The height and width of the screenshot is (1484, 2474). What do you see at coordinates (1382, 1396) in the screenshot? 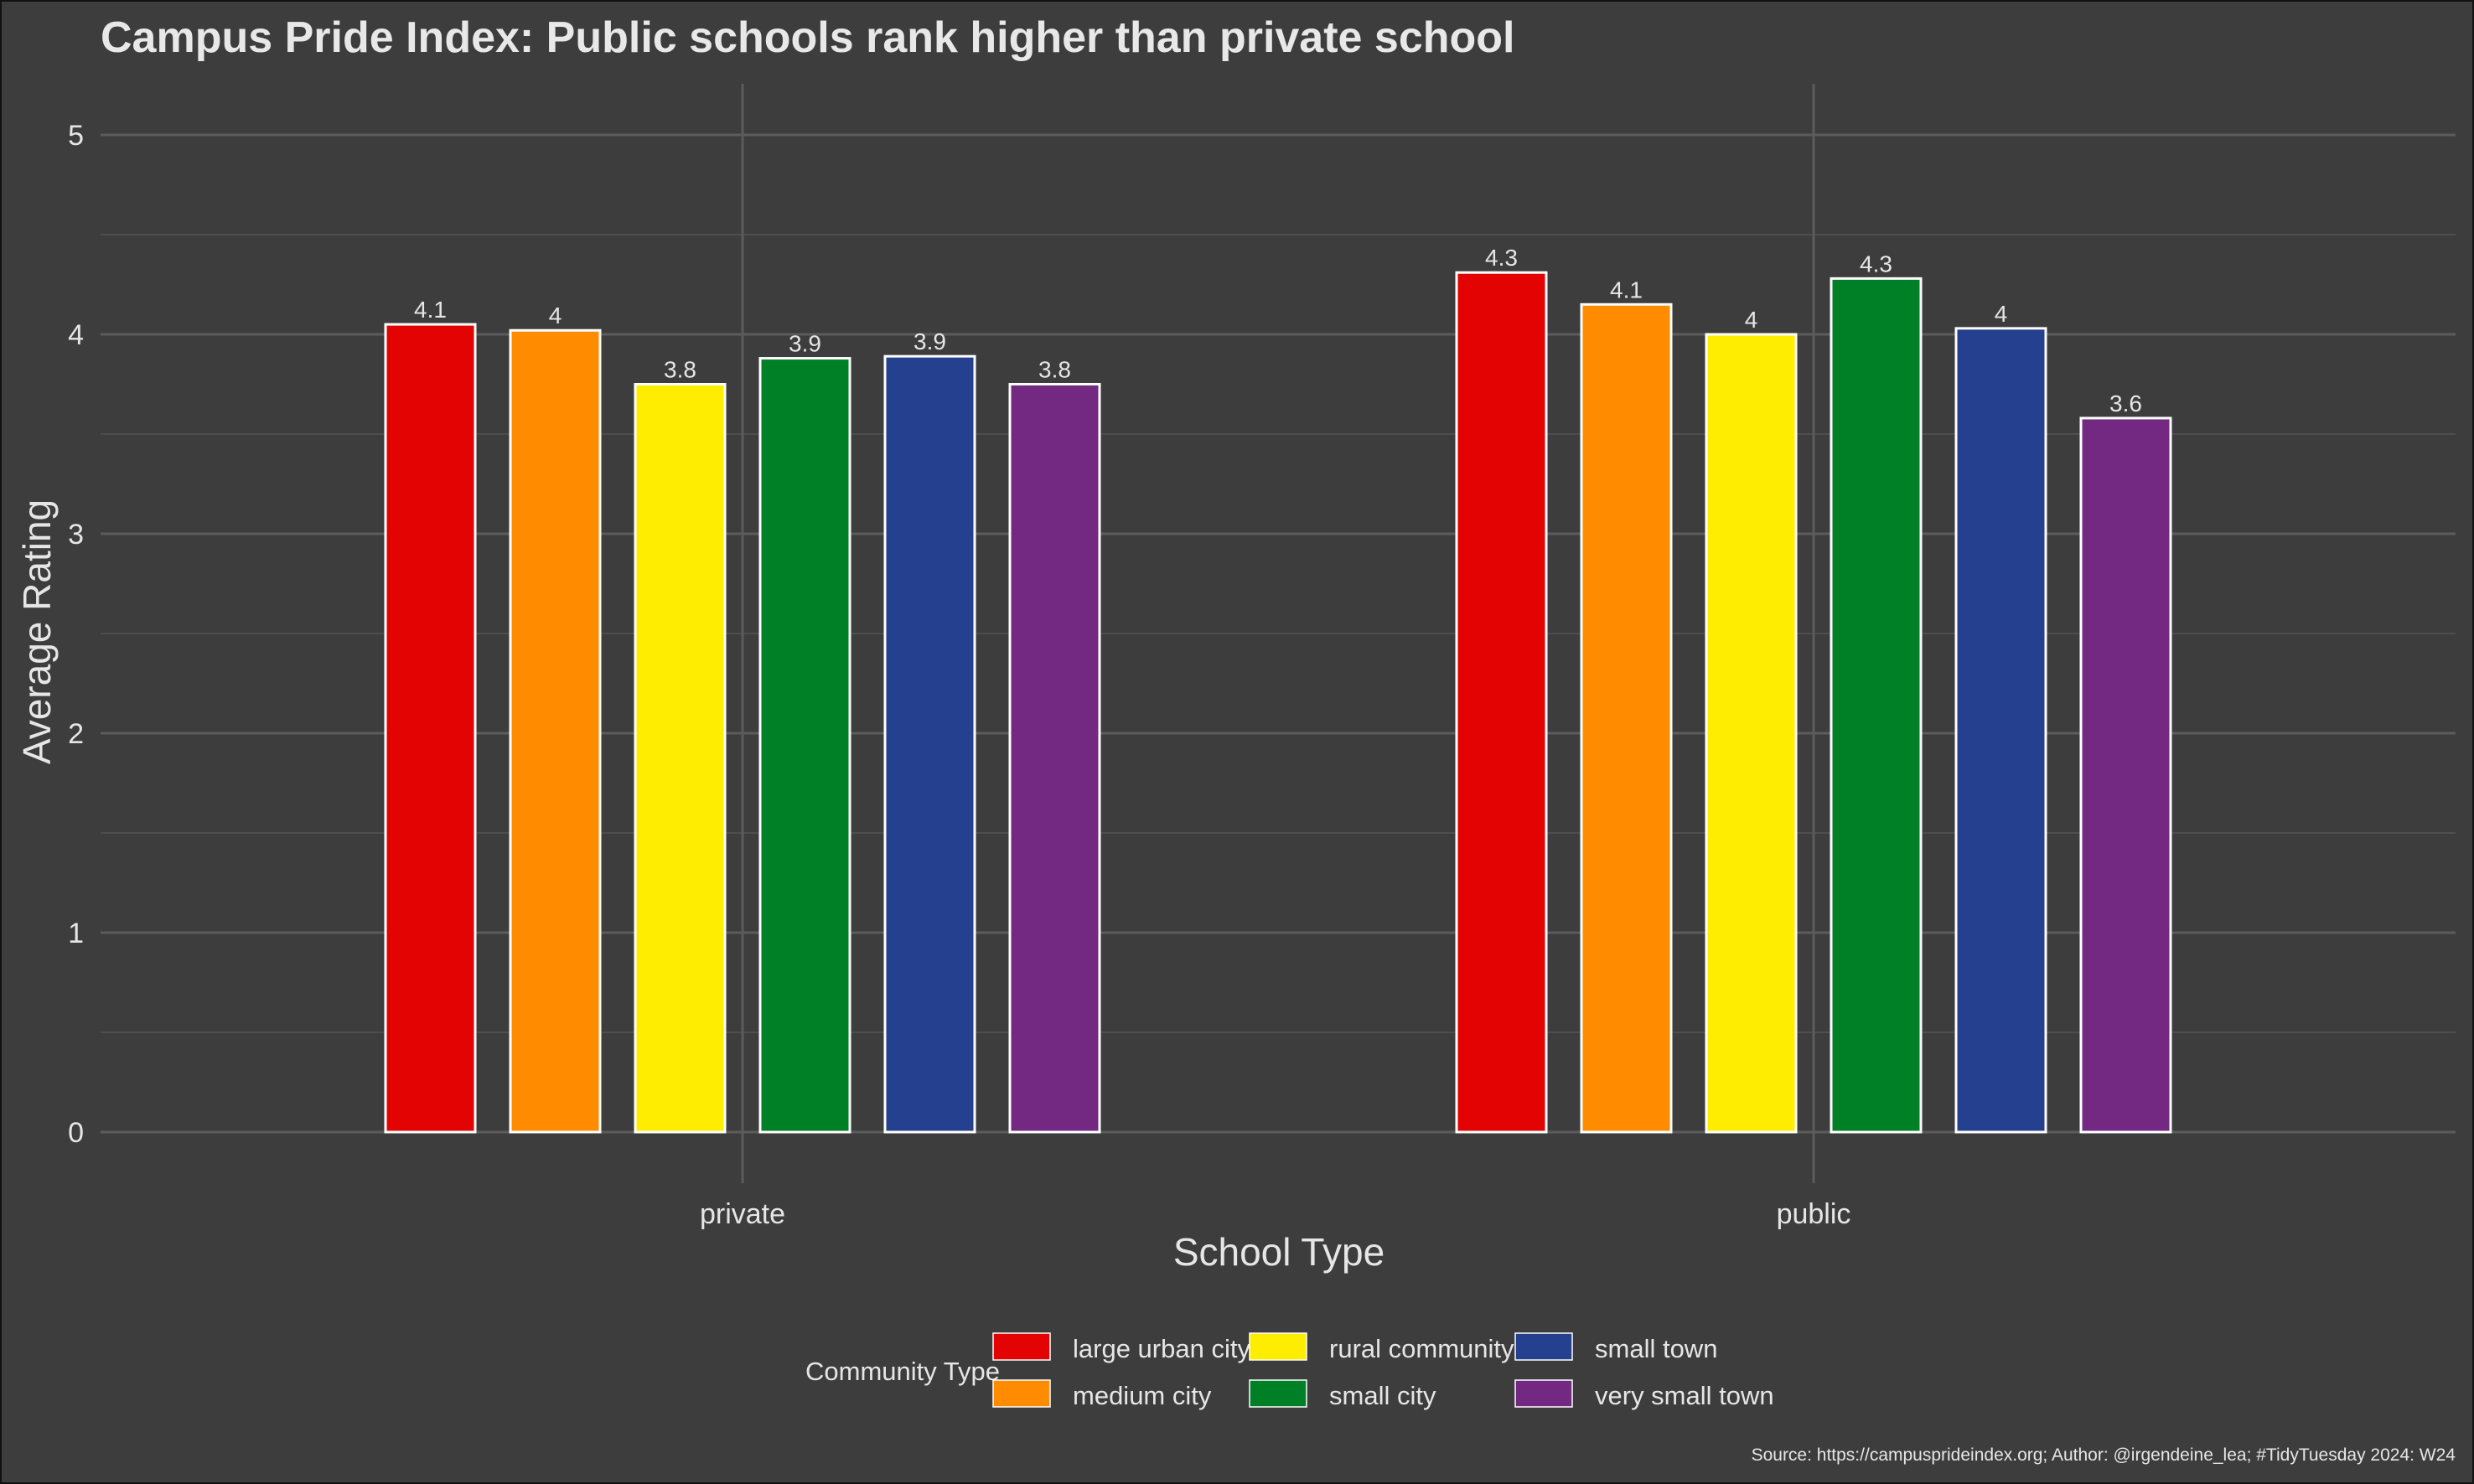
I see `legend-label: small city` at bounding box center [1382, 1396].